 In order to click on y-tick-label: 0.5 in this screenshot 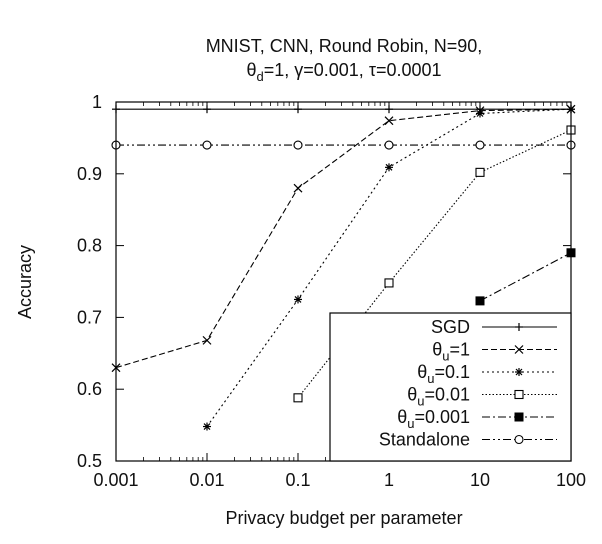, I will do `click(89, 461)`.